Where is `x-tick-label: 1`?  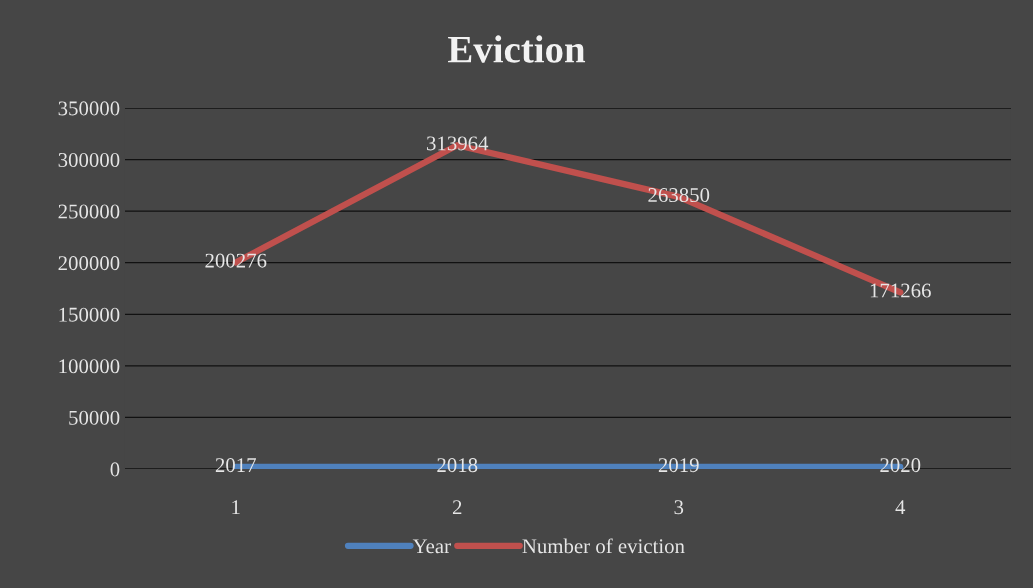
x-tick-label: 1 is located at coordinates (236, 507).